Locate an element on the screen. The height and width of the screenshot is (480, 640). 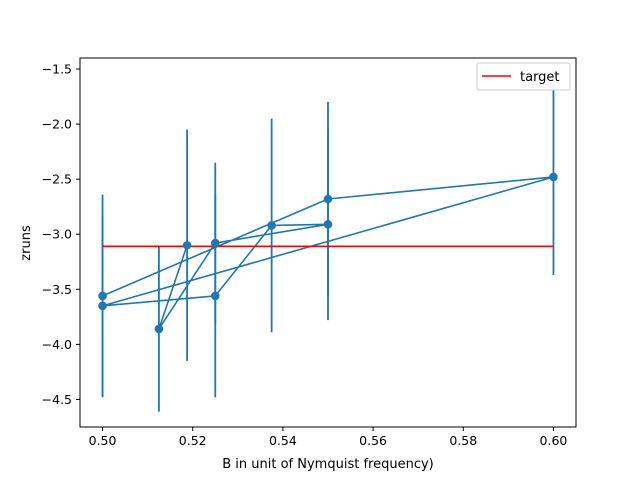
x-tick-label: 0.60 is located at coordinates (554, 440).